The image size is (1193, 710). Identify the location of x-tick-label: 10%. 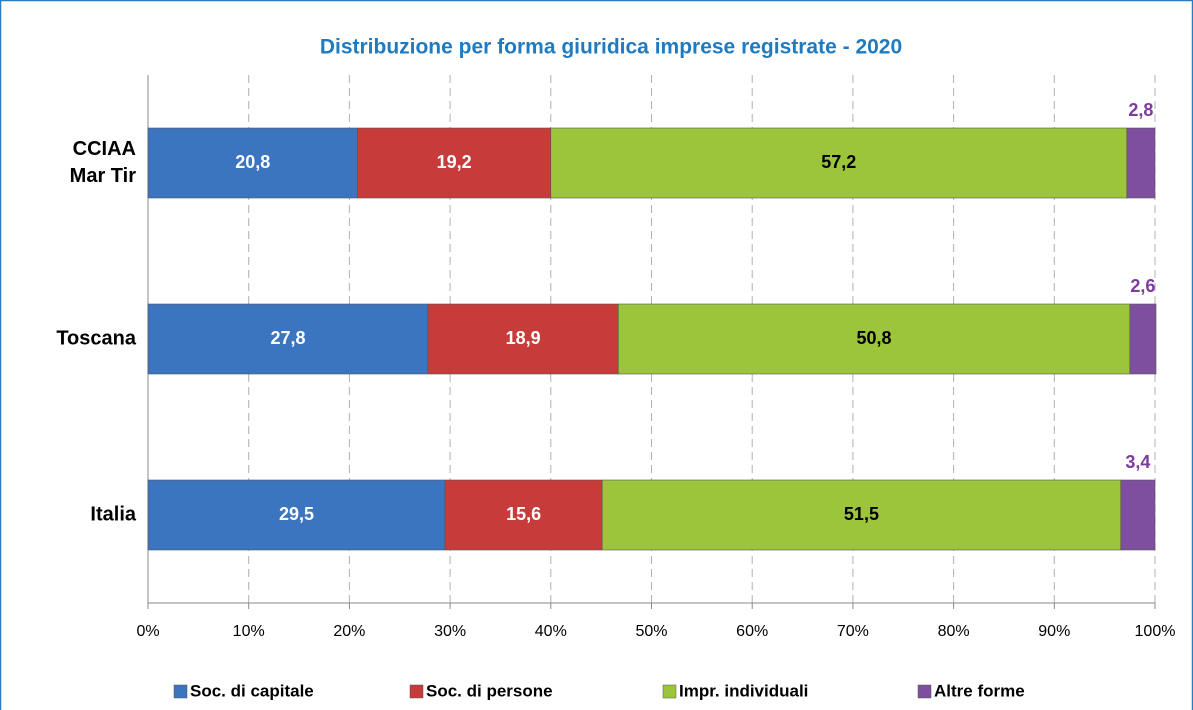
(249, 631).